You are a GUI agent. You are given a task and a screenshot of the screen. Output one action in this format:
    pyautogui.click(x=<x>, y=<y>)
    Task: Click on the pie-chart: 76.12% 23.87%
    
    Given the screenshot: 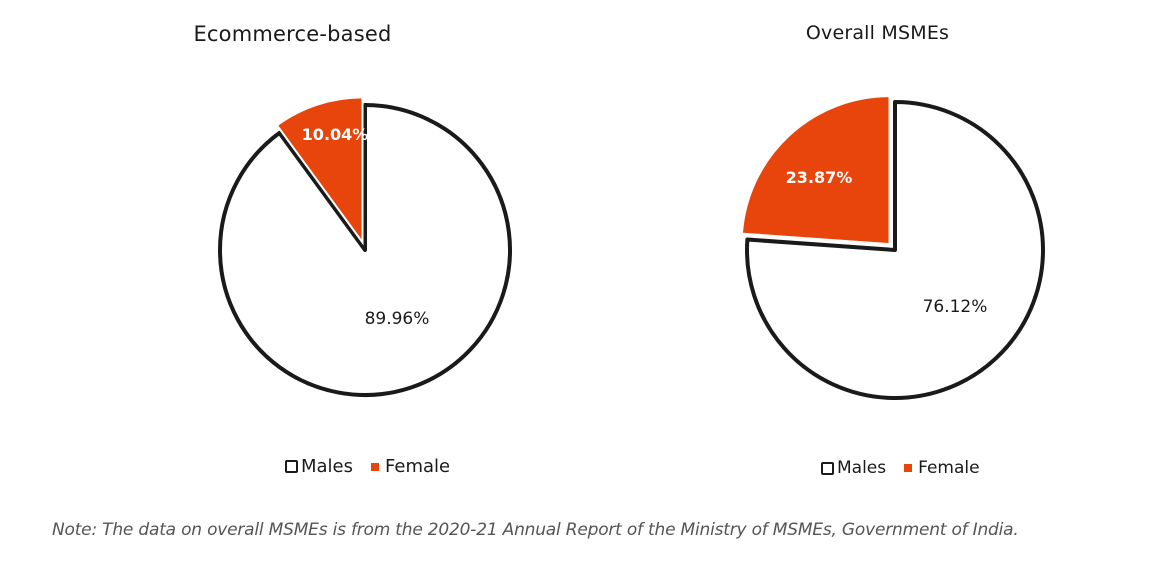 What is the action you would take?
    pyautogui.click(x=892, y=247)
    